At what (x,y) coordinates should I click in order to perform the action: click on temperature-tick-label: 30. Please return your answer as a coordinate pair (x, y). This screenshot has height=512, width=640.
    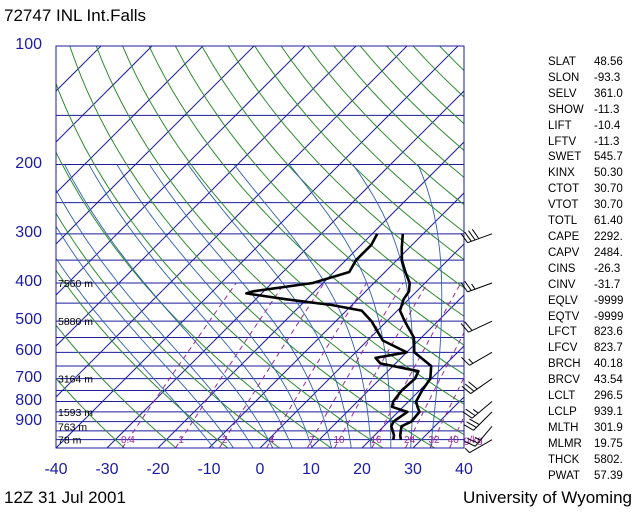
    Looking at the image, I should click on (413, 469).